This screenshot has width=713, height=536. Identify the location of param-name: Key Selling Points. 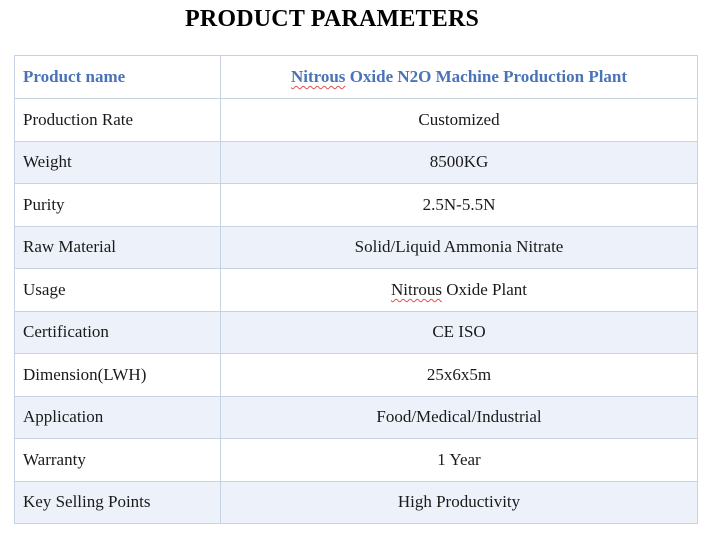
(117, 502).